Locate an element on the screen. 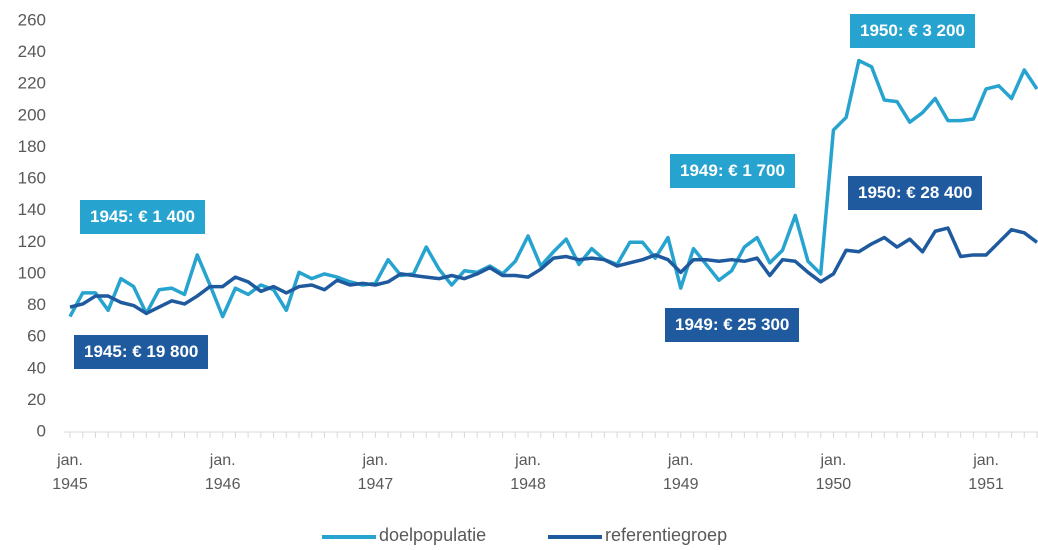 This screenshot has height=550, width=1038. x-tick-label: jan. 1948 is located at coordinates (528, 472).